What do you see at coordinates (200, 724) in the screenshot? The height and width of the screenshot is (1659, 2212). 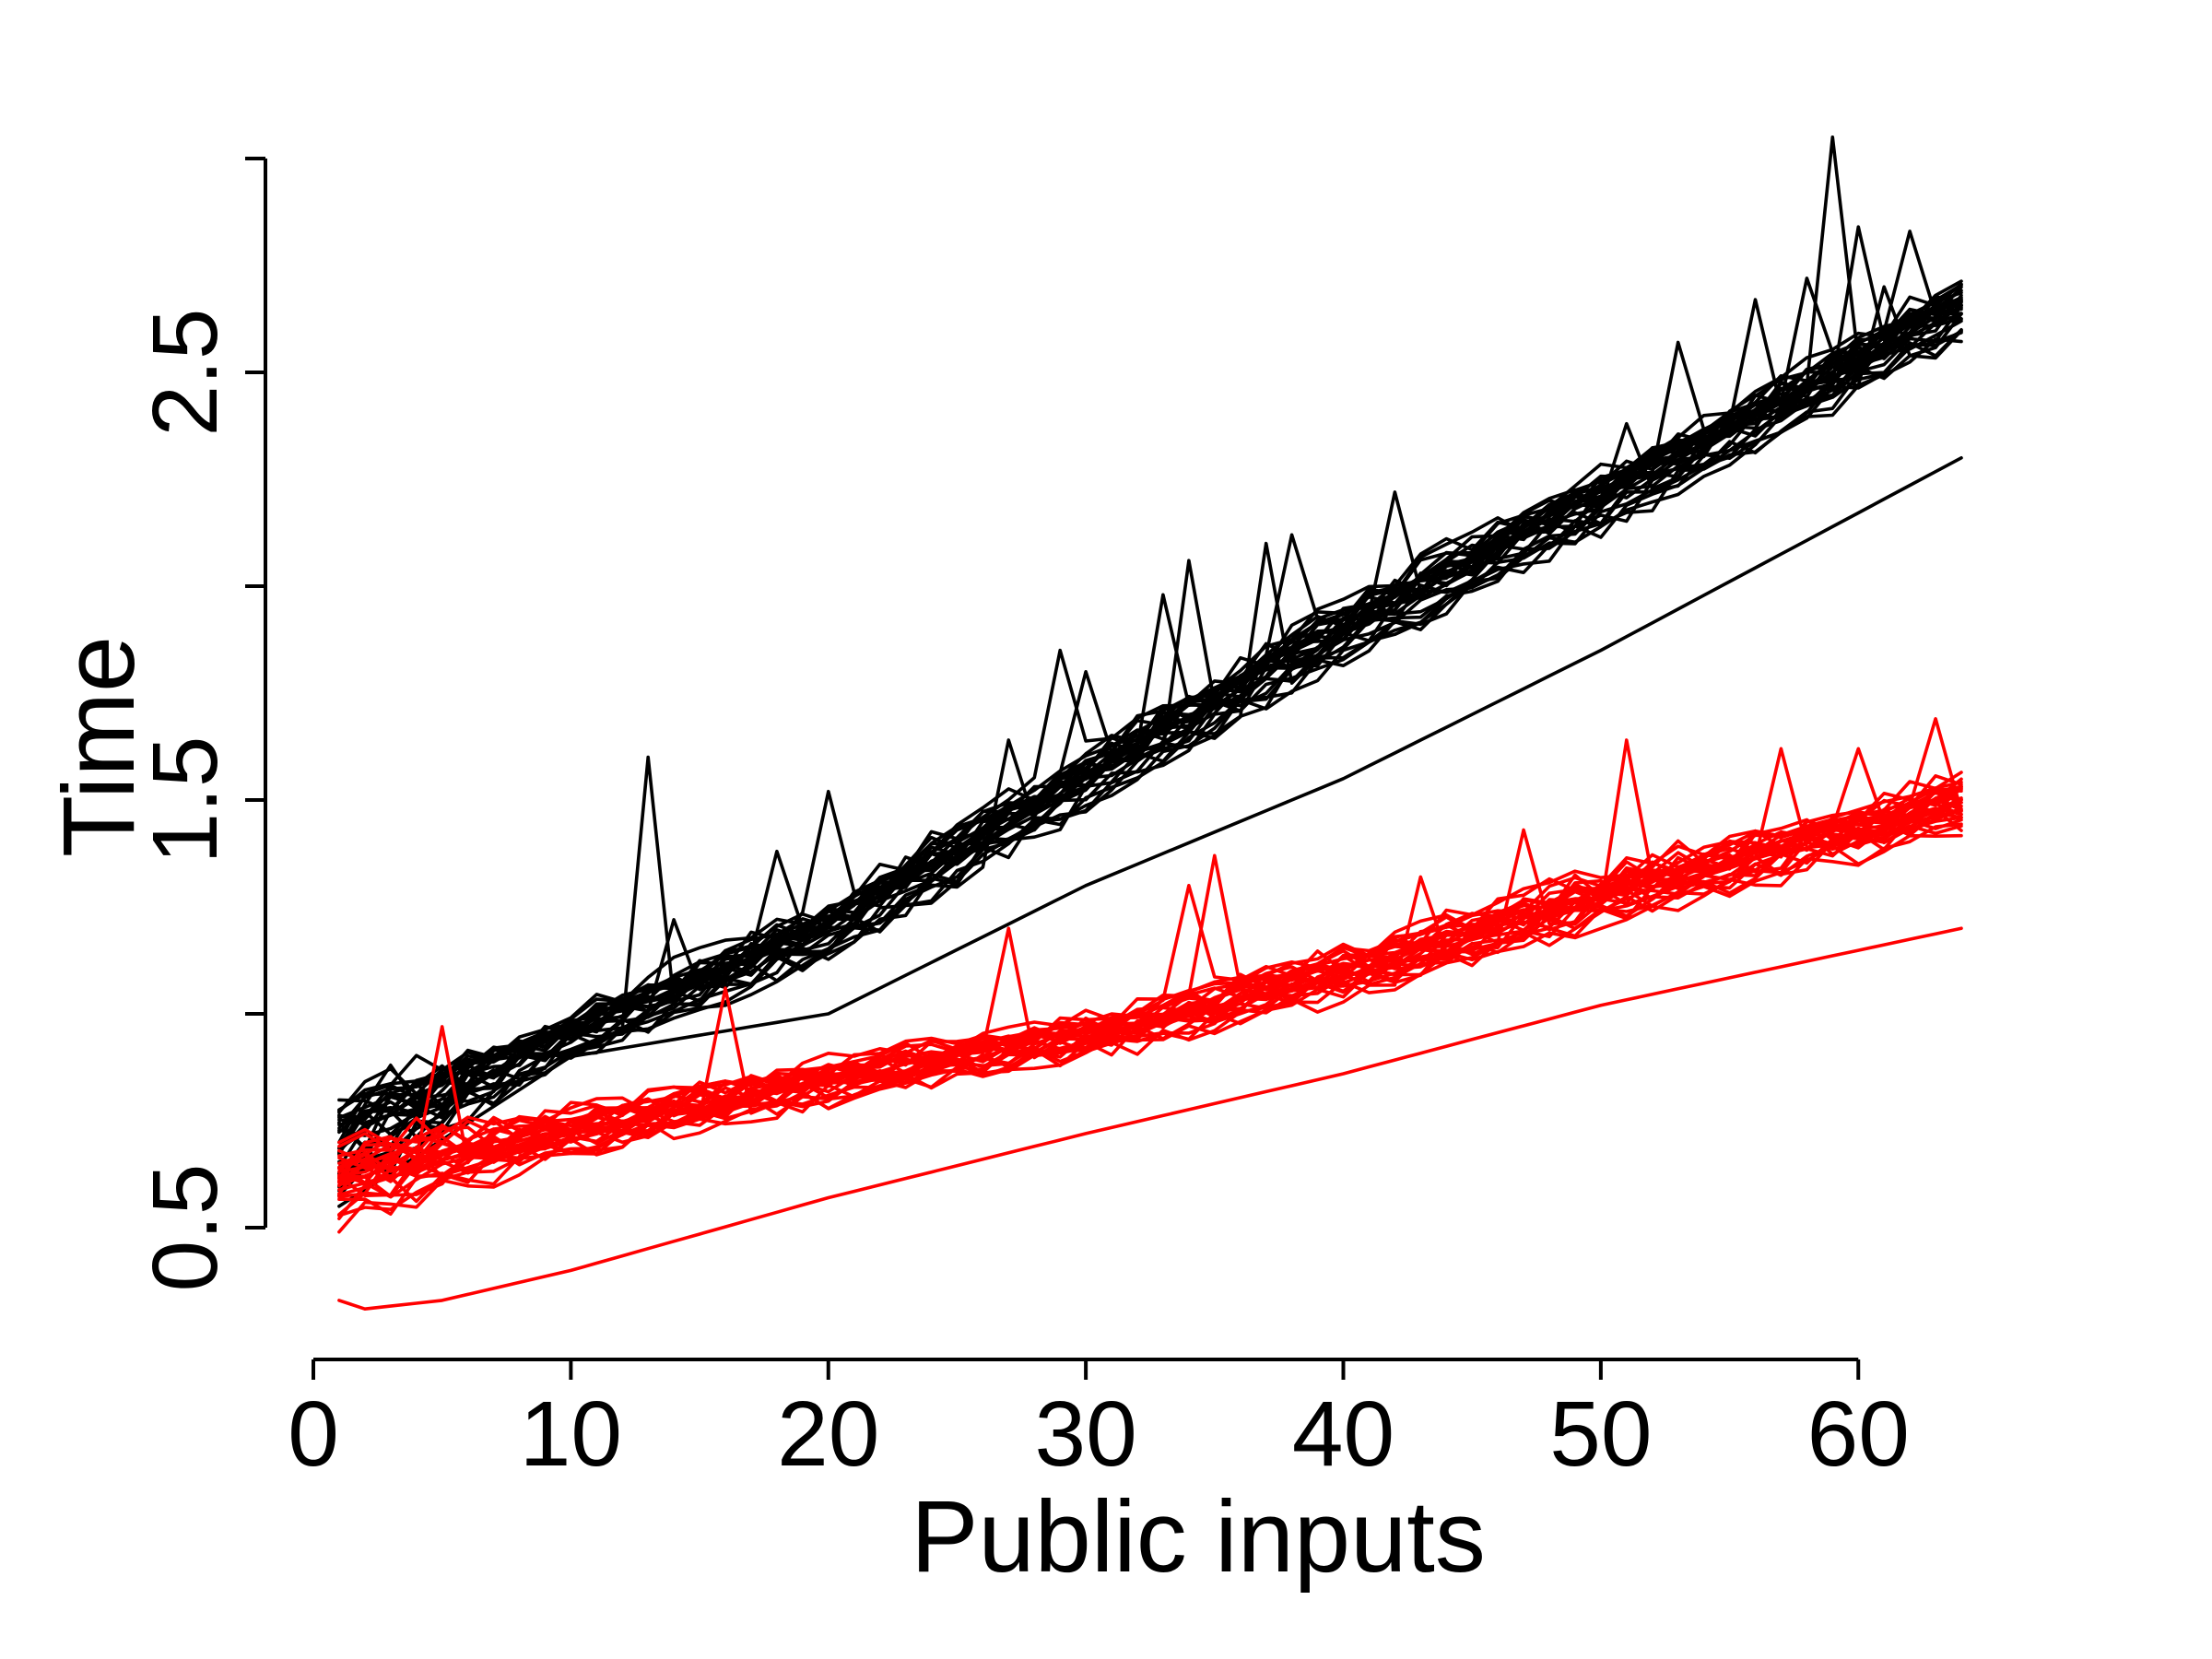 I see `y-axis: 0.5 1.5 2.5` at bounding box center [200, 724].